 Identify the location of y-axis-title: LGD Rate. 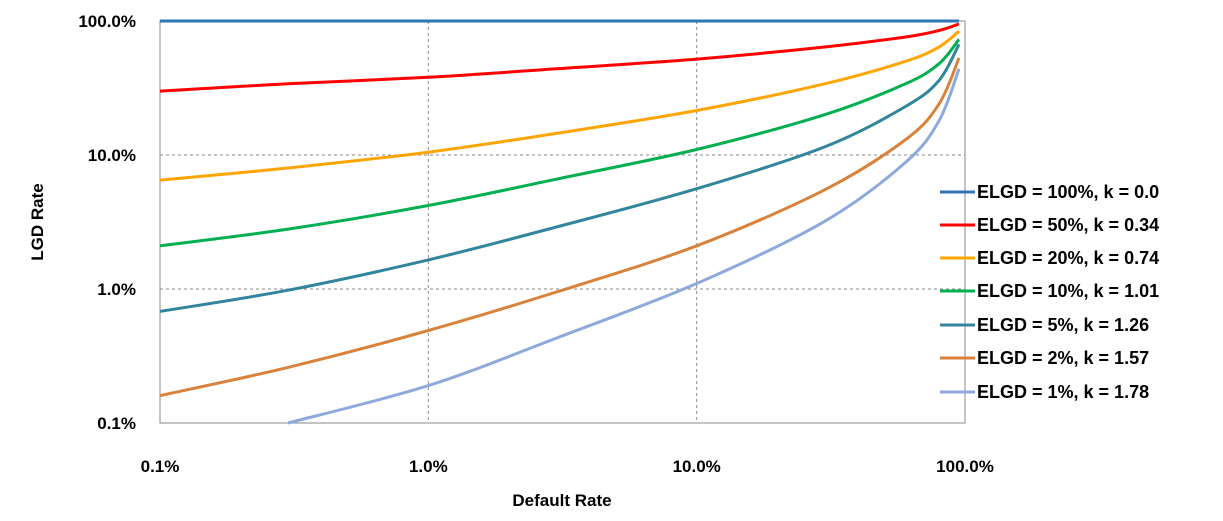
(37, 221).